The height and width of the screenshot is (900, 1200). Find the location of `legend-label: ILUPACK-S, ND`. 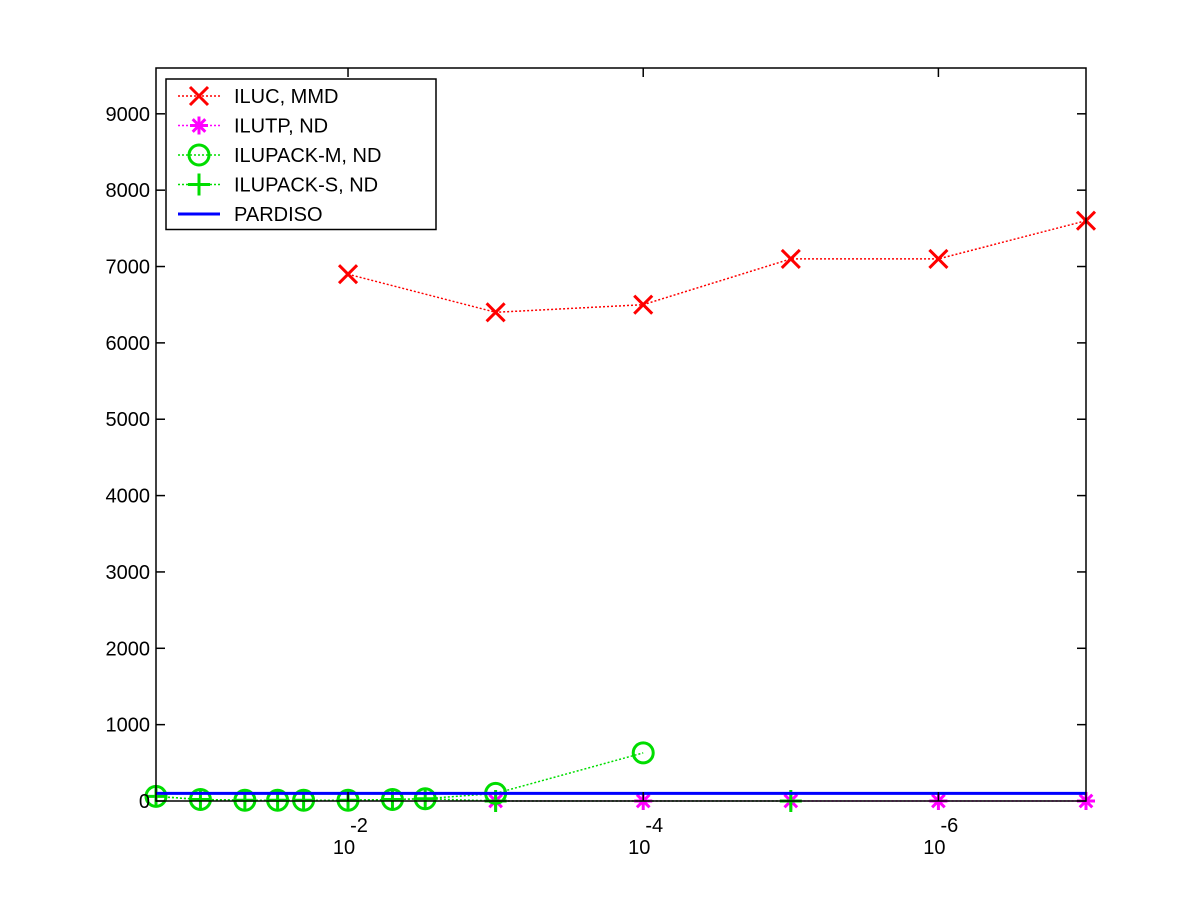

legend-label: ILUPACK-S, ND is located at coordinates (306, 186).